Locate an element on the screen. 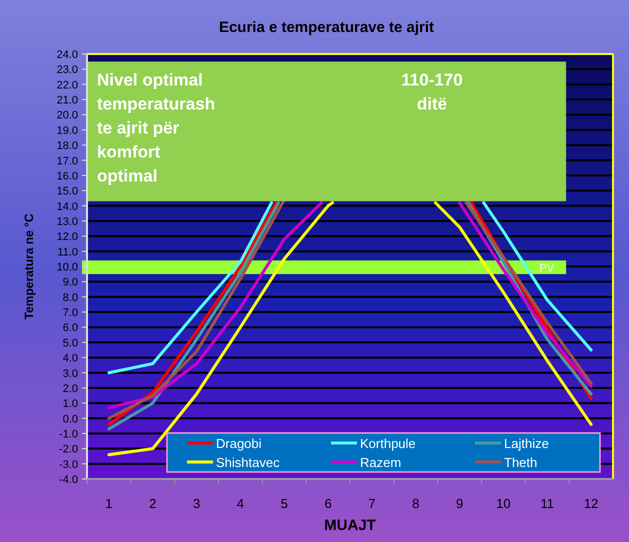  y-tick-label: 10.0 is located at coordinates (67, 268).